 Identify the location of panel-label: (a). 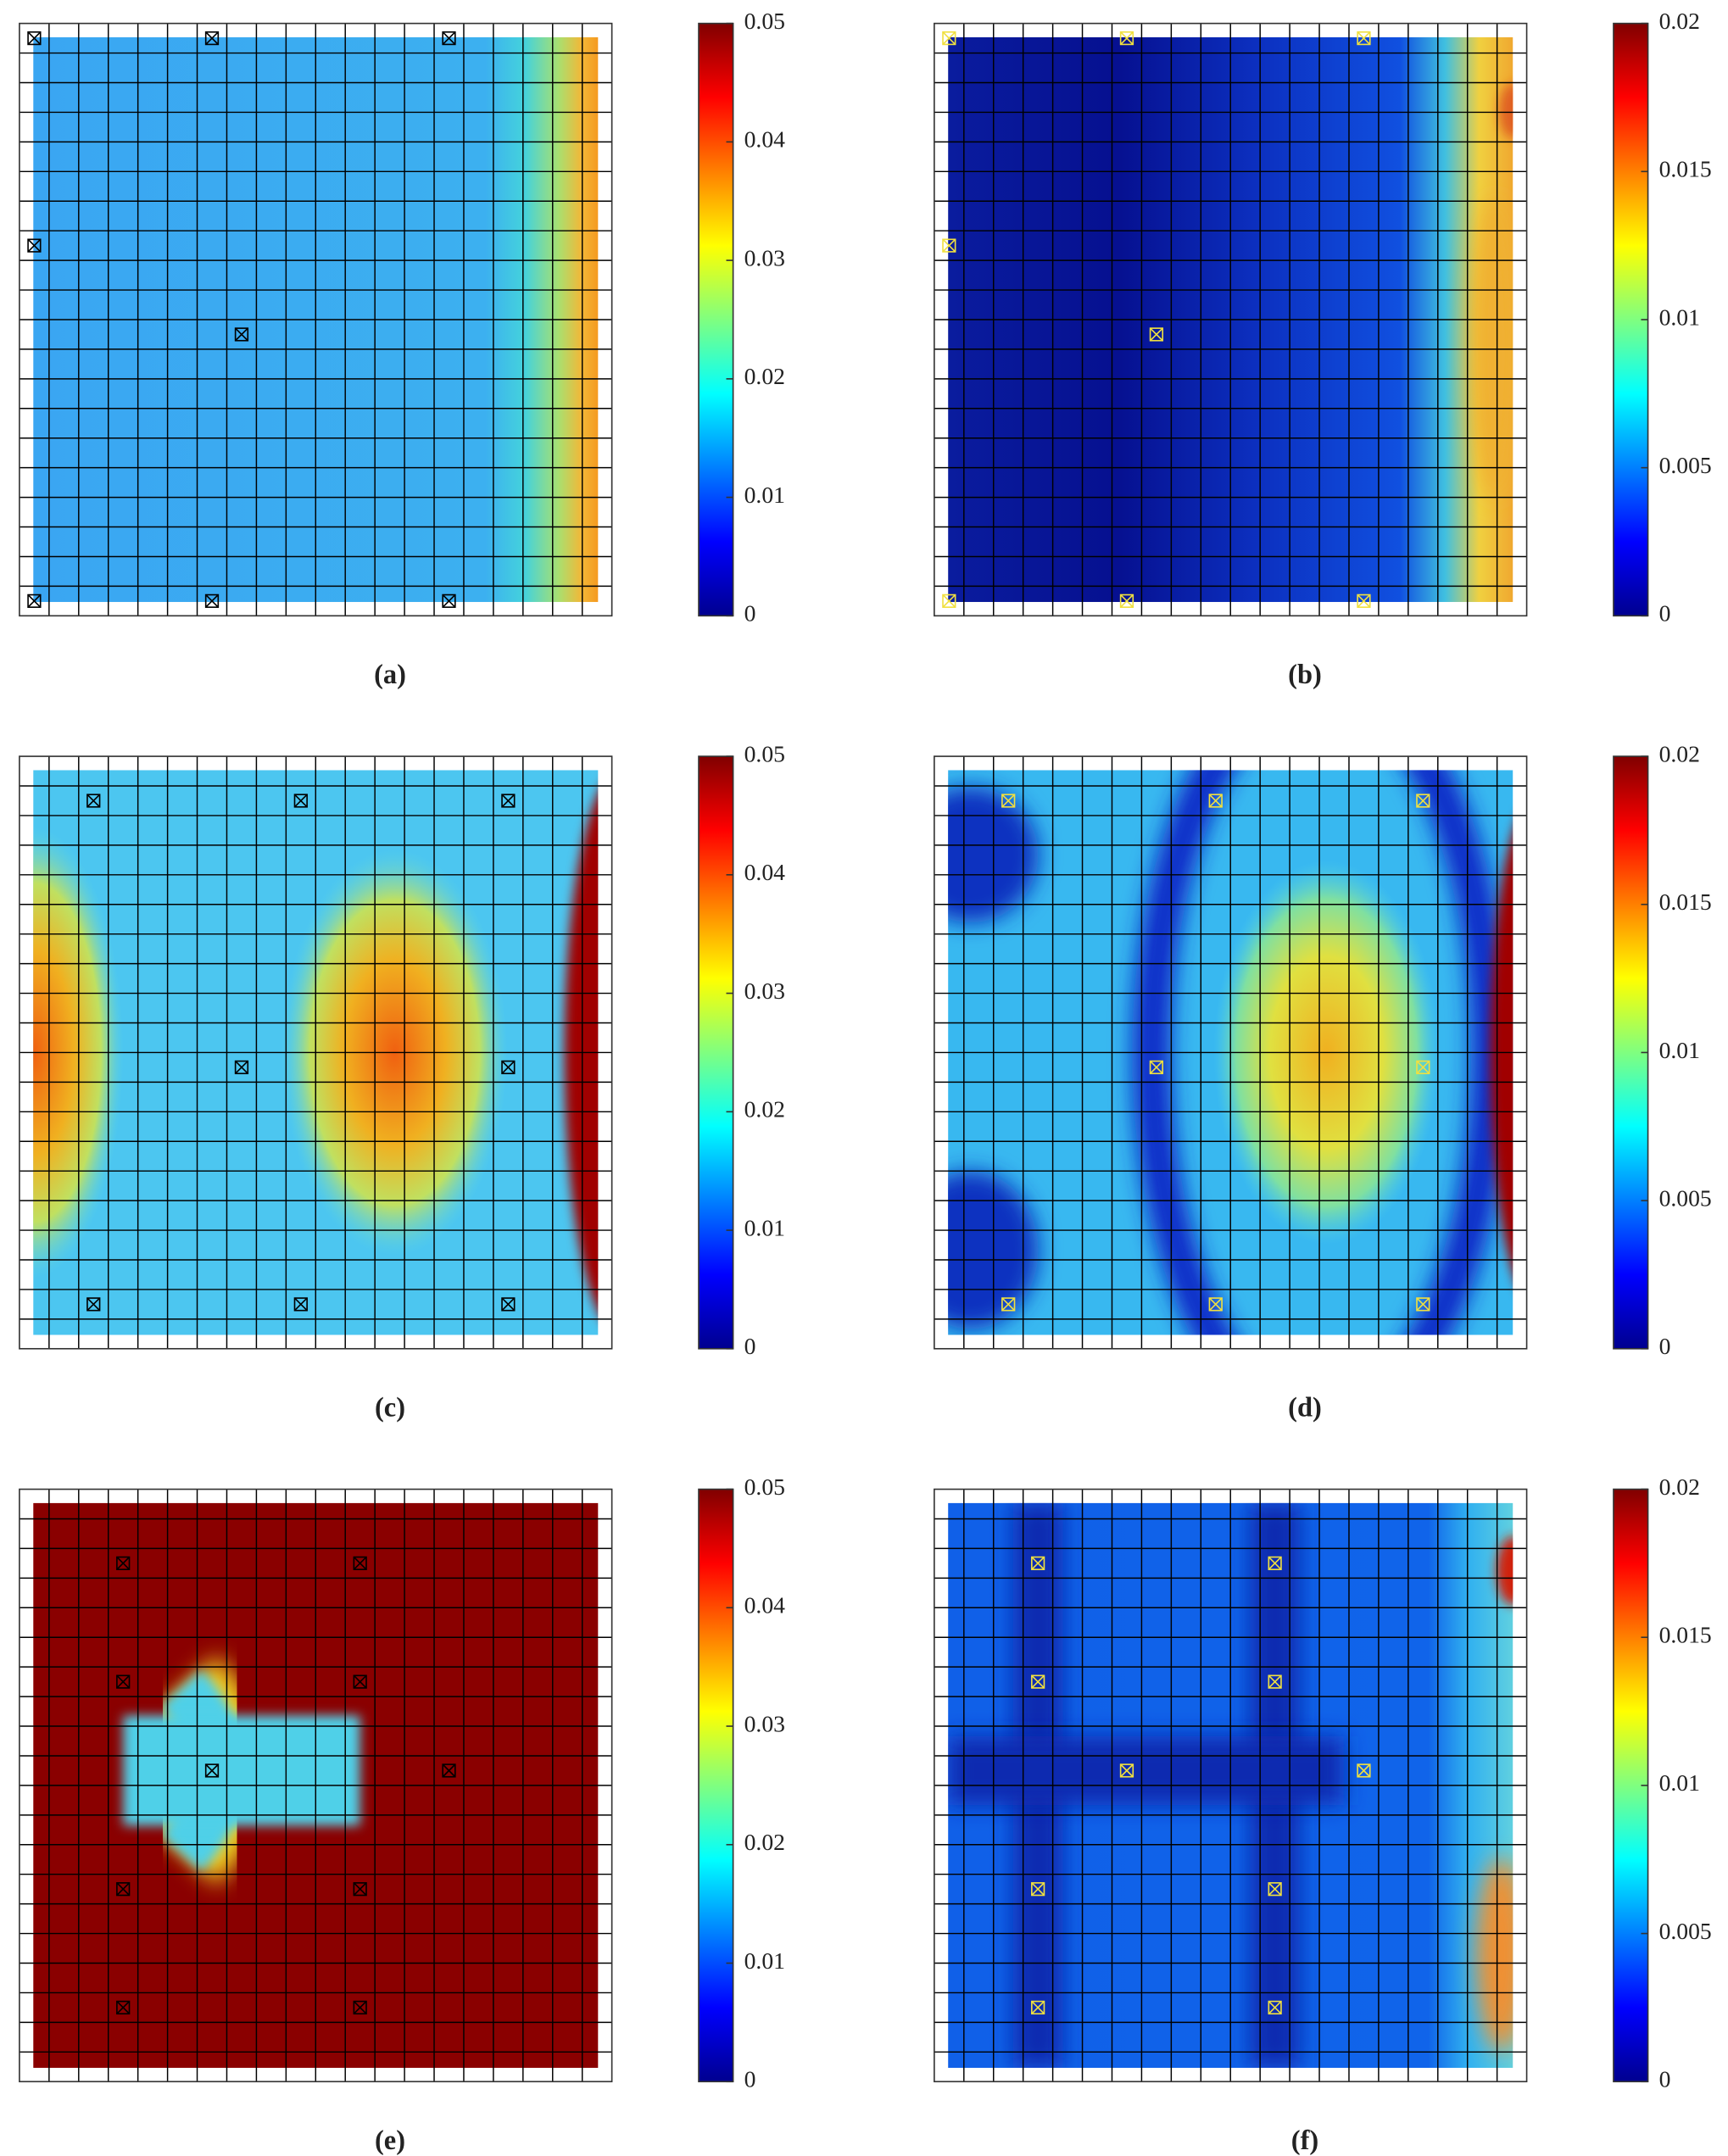
(390, 675).